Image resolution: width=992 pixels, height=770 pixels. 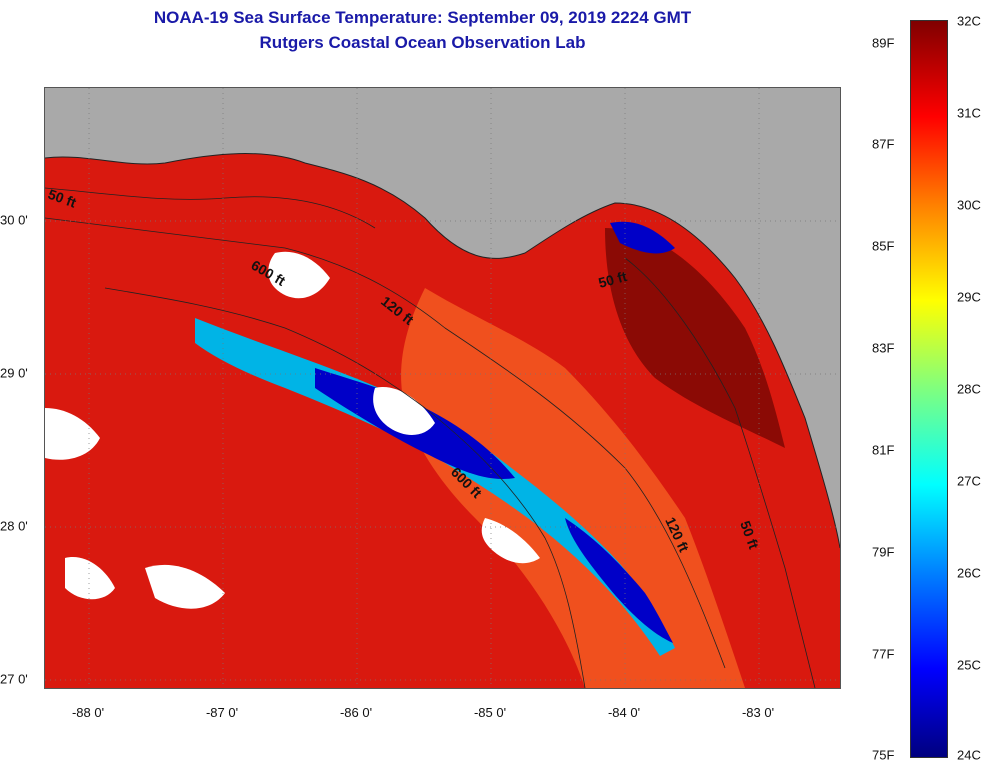 What do you see at coordinates (969, 113) in the screenshot?
I see `colorbar-c-label: 31C` at bounding box center [969, 113].